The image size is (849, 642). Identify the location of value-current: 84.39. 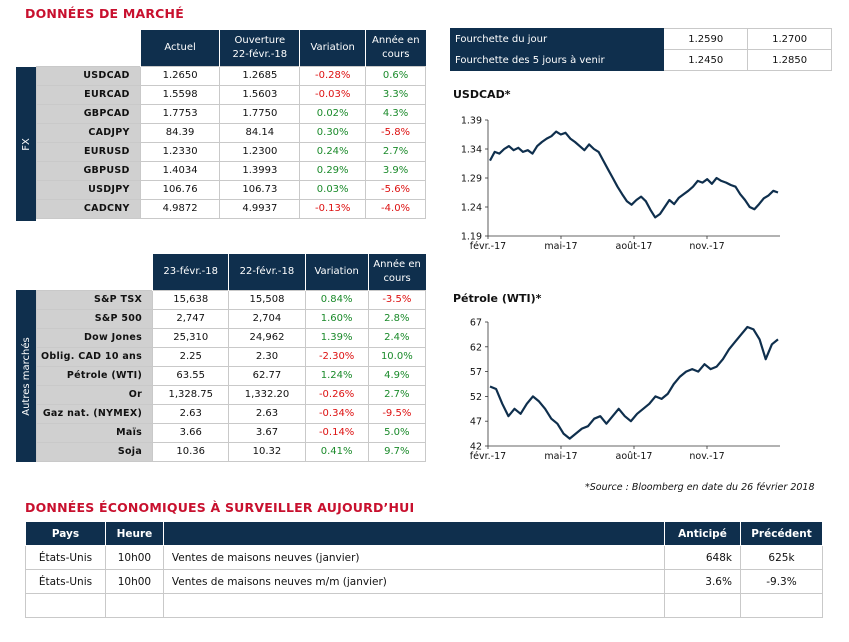
(180, 132).